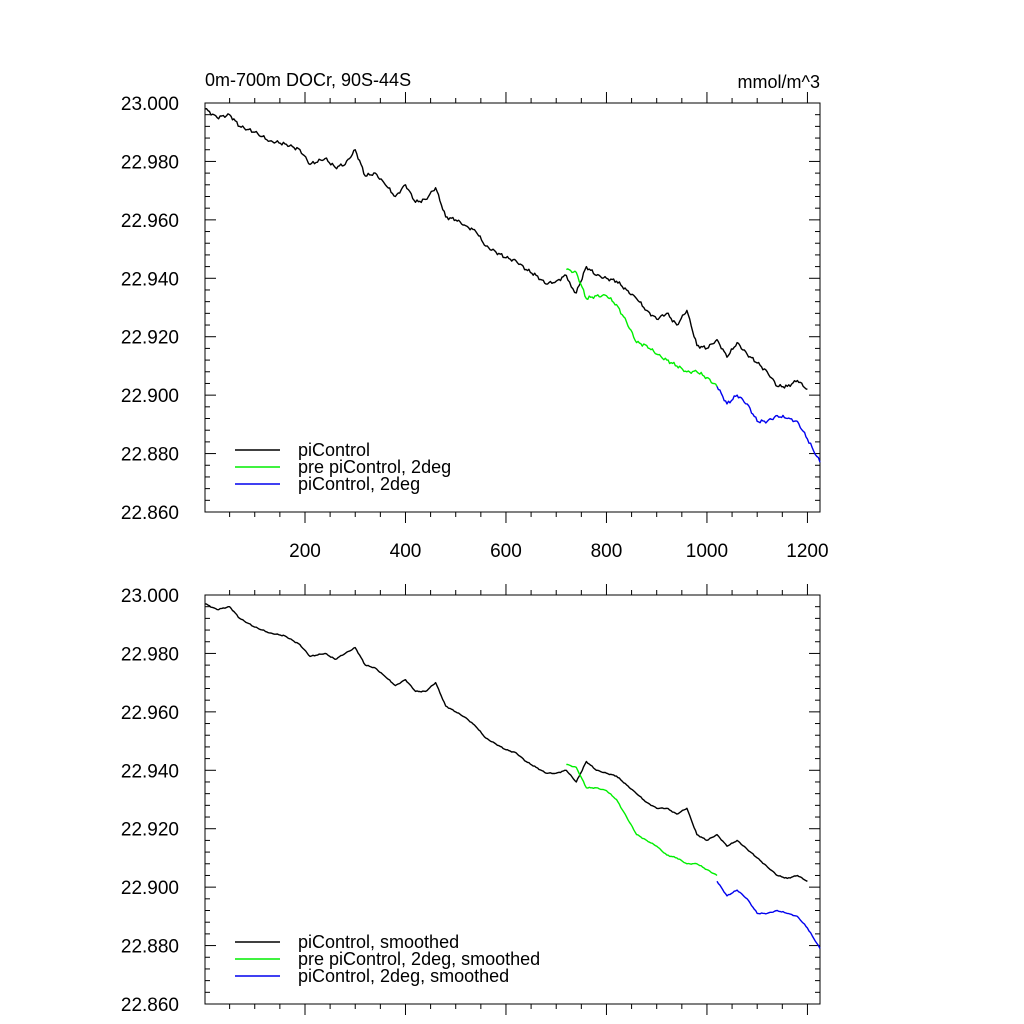 This screenshot has height=1024, width=1024. I want to click on x-tick-label: 200, so click(305, 551).